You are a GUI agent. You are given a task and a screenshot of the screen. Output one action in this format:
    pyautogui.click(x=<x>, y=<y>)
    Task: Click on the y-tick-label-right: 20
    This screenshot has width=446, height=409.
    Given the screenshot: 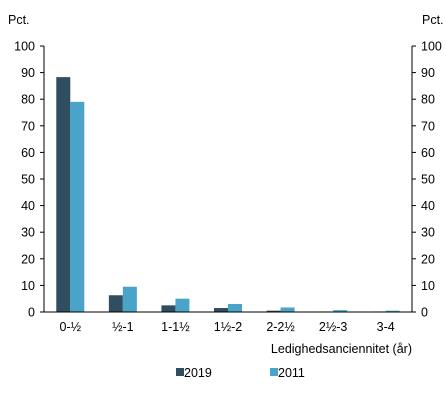 What is the action you would take?
    pyautogui.click(x=428, y=259)
    